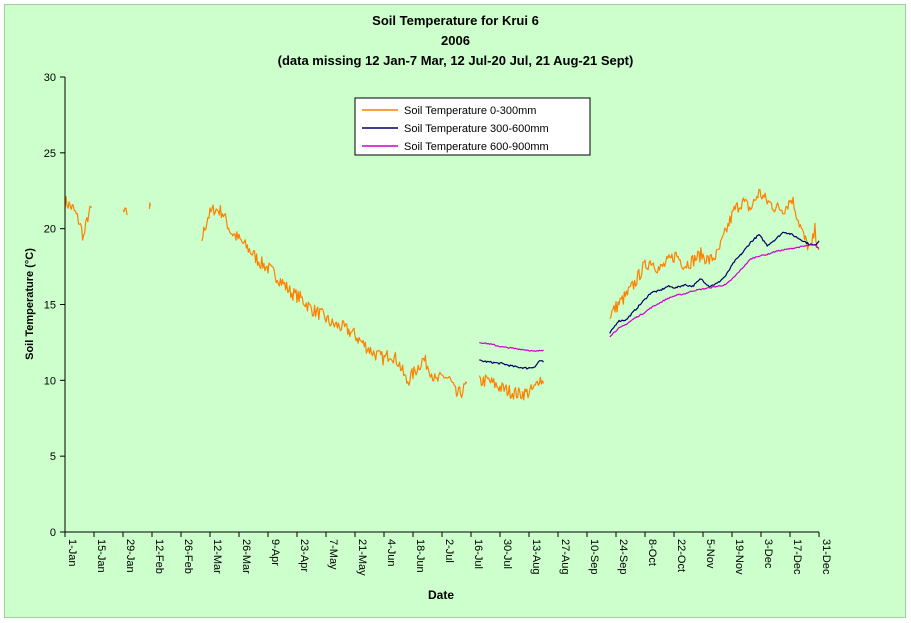  I want to click on x-tick-label: 12-Mar, so click(217, 556).